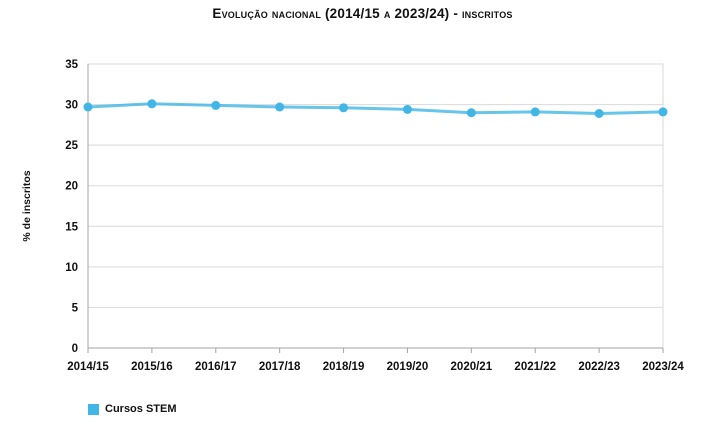  Describe the element at coordinates (216, 367) in the screenshot. I see `x-tick-label: 2016/17` at that location.